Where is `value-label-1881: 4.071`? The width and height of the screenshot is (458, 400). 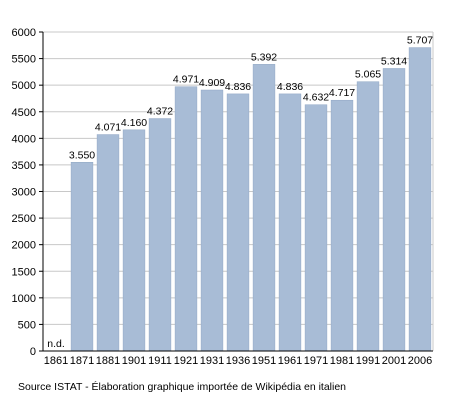 value-label-1881: 4.071 is located at coordinates (108, 128).